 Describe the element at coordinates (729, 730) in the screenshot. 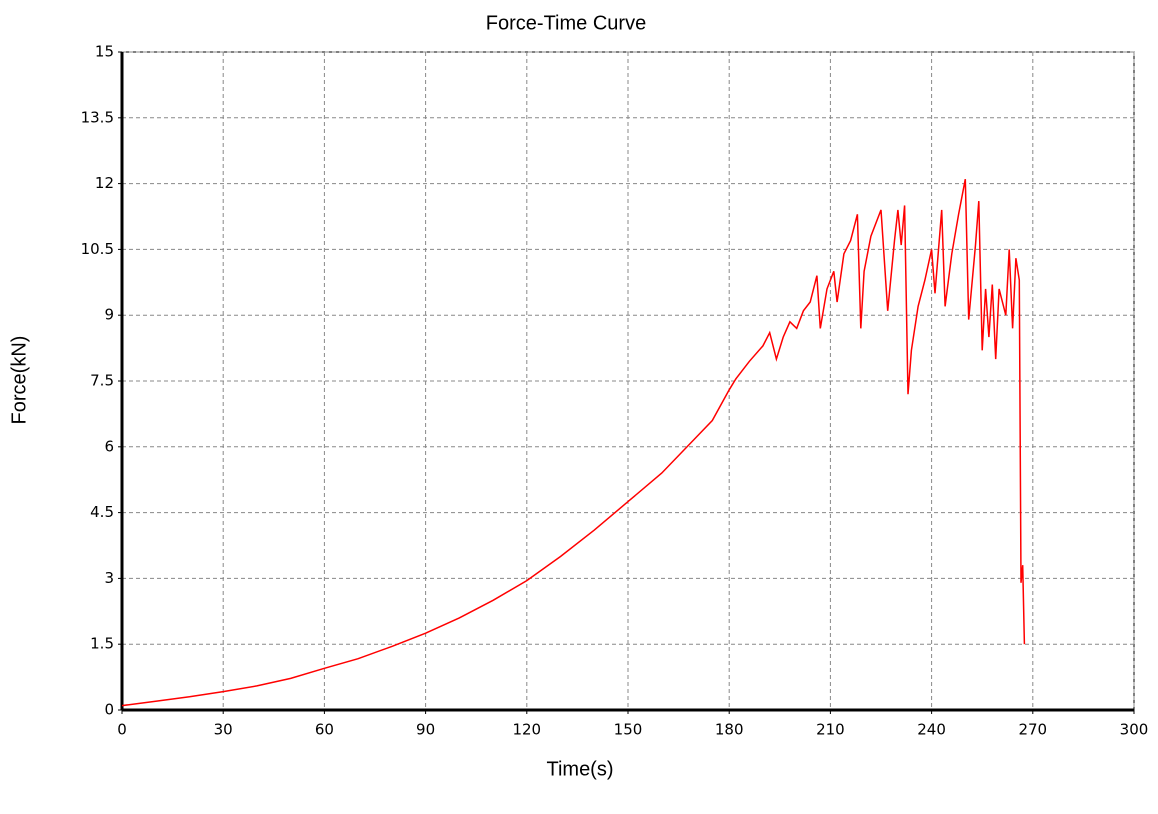

I see `x-tick-label: 180` at that location.